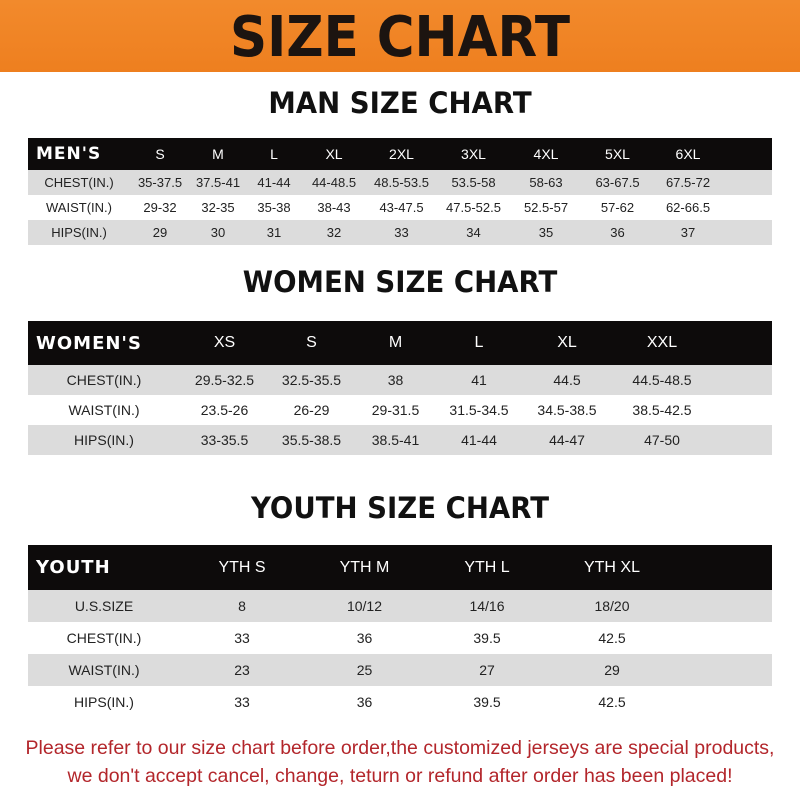 This screenshot has height=800, width=800. Describe the element at coordinates (395, 343) in the screenshot. I see `size-column-header: M` at that location.